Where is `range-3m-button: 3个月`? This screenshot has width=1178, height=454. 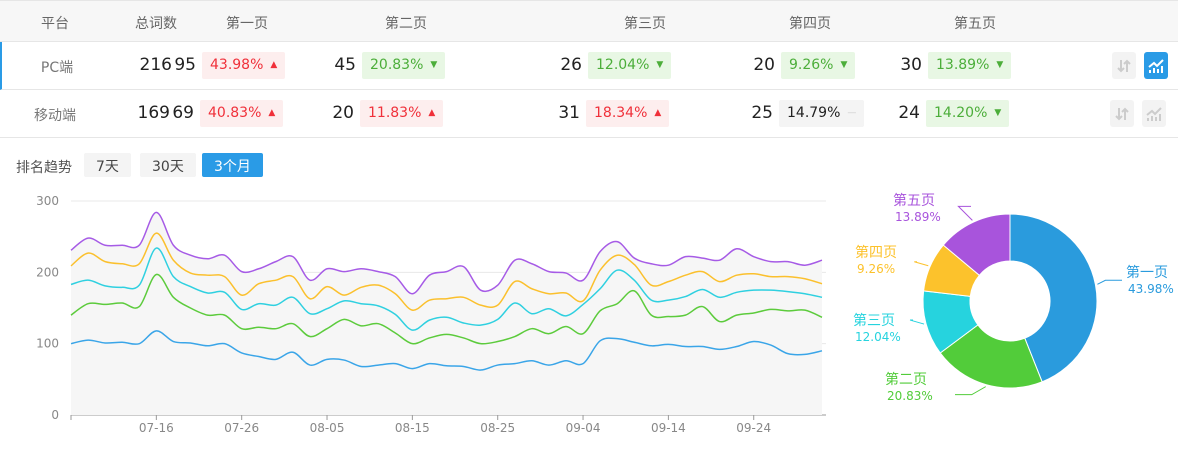 range-3m-button: 3个月 is located at coordinates (232, 165).